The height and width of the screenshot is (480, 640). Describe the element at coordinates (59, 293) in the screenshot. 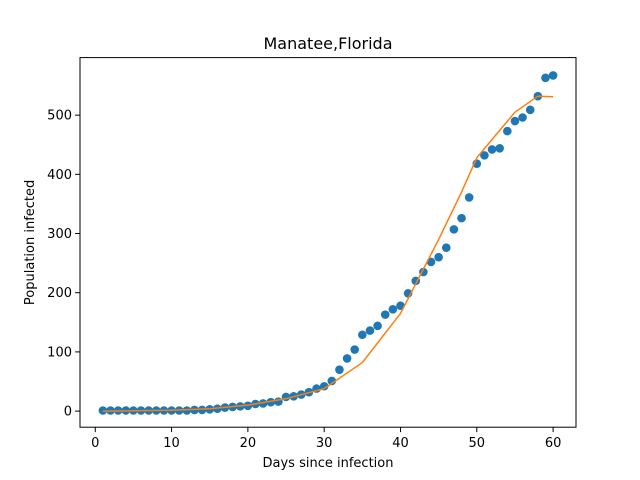

I see `y-tick-label: 200` at that location.